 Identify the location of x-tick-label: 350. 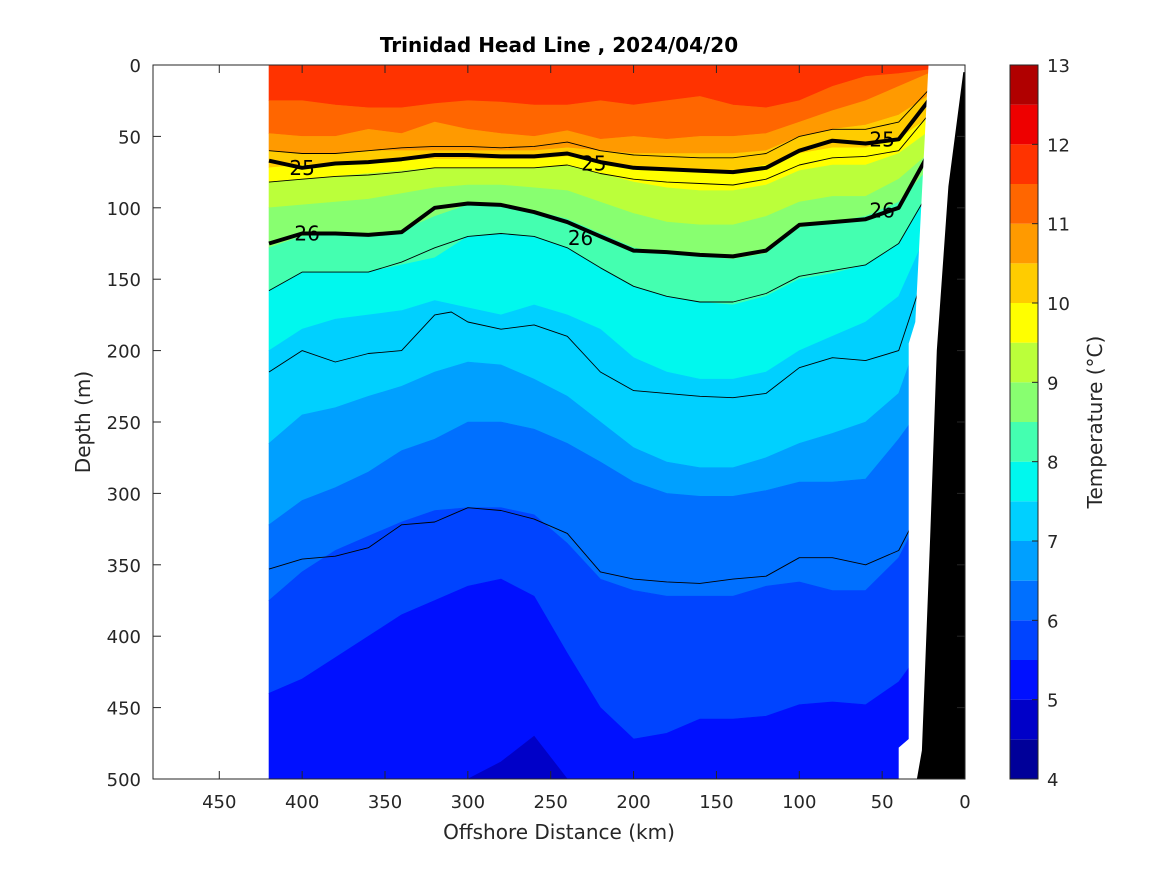
(385, 802).